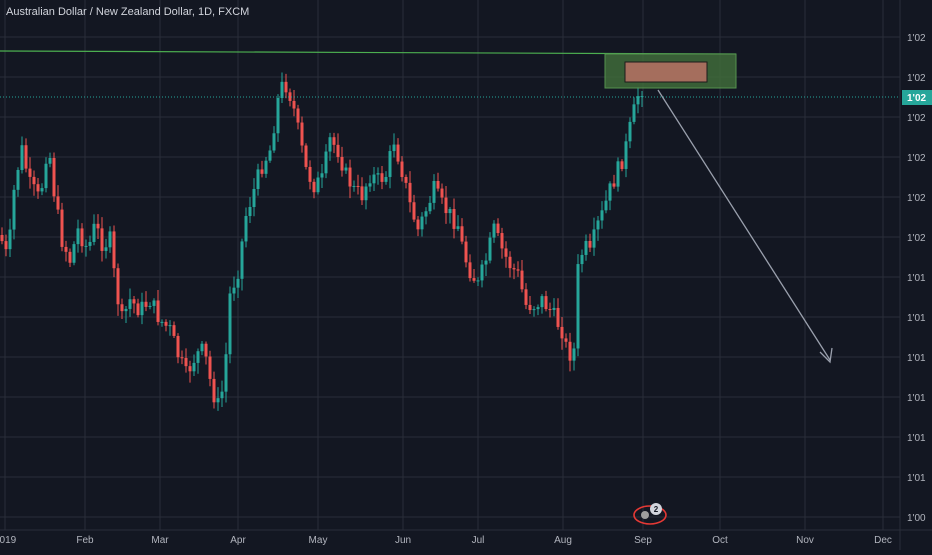  I want to click on zone-inner-rectangle, so click(666, 72).